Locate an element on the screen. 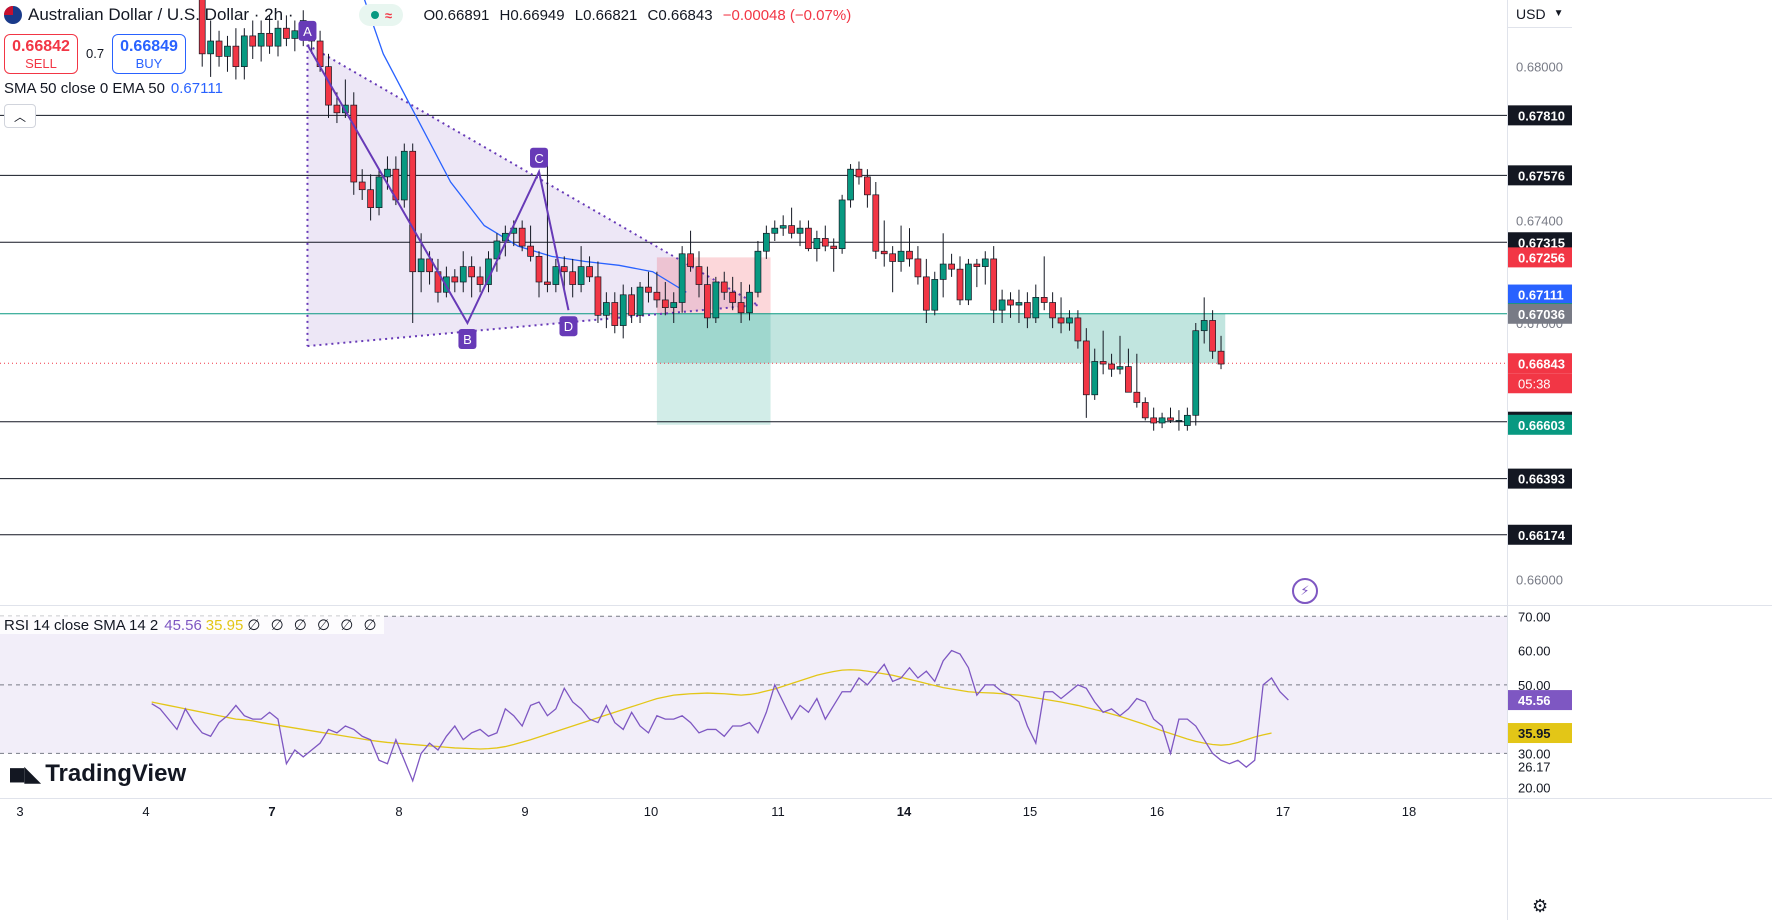 The height and width of the screenshot is (920, 1772). rsi-axis-tick: 50.00 is located at coordinates (1534, 685).